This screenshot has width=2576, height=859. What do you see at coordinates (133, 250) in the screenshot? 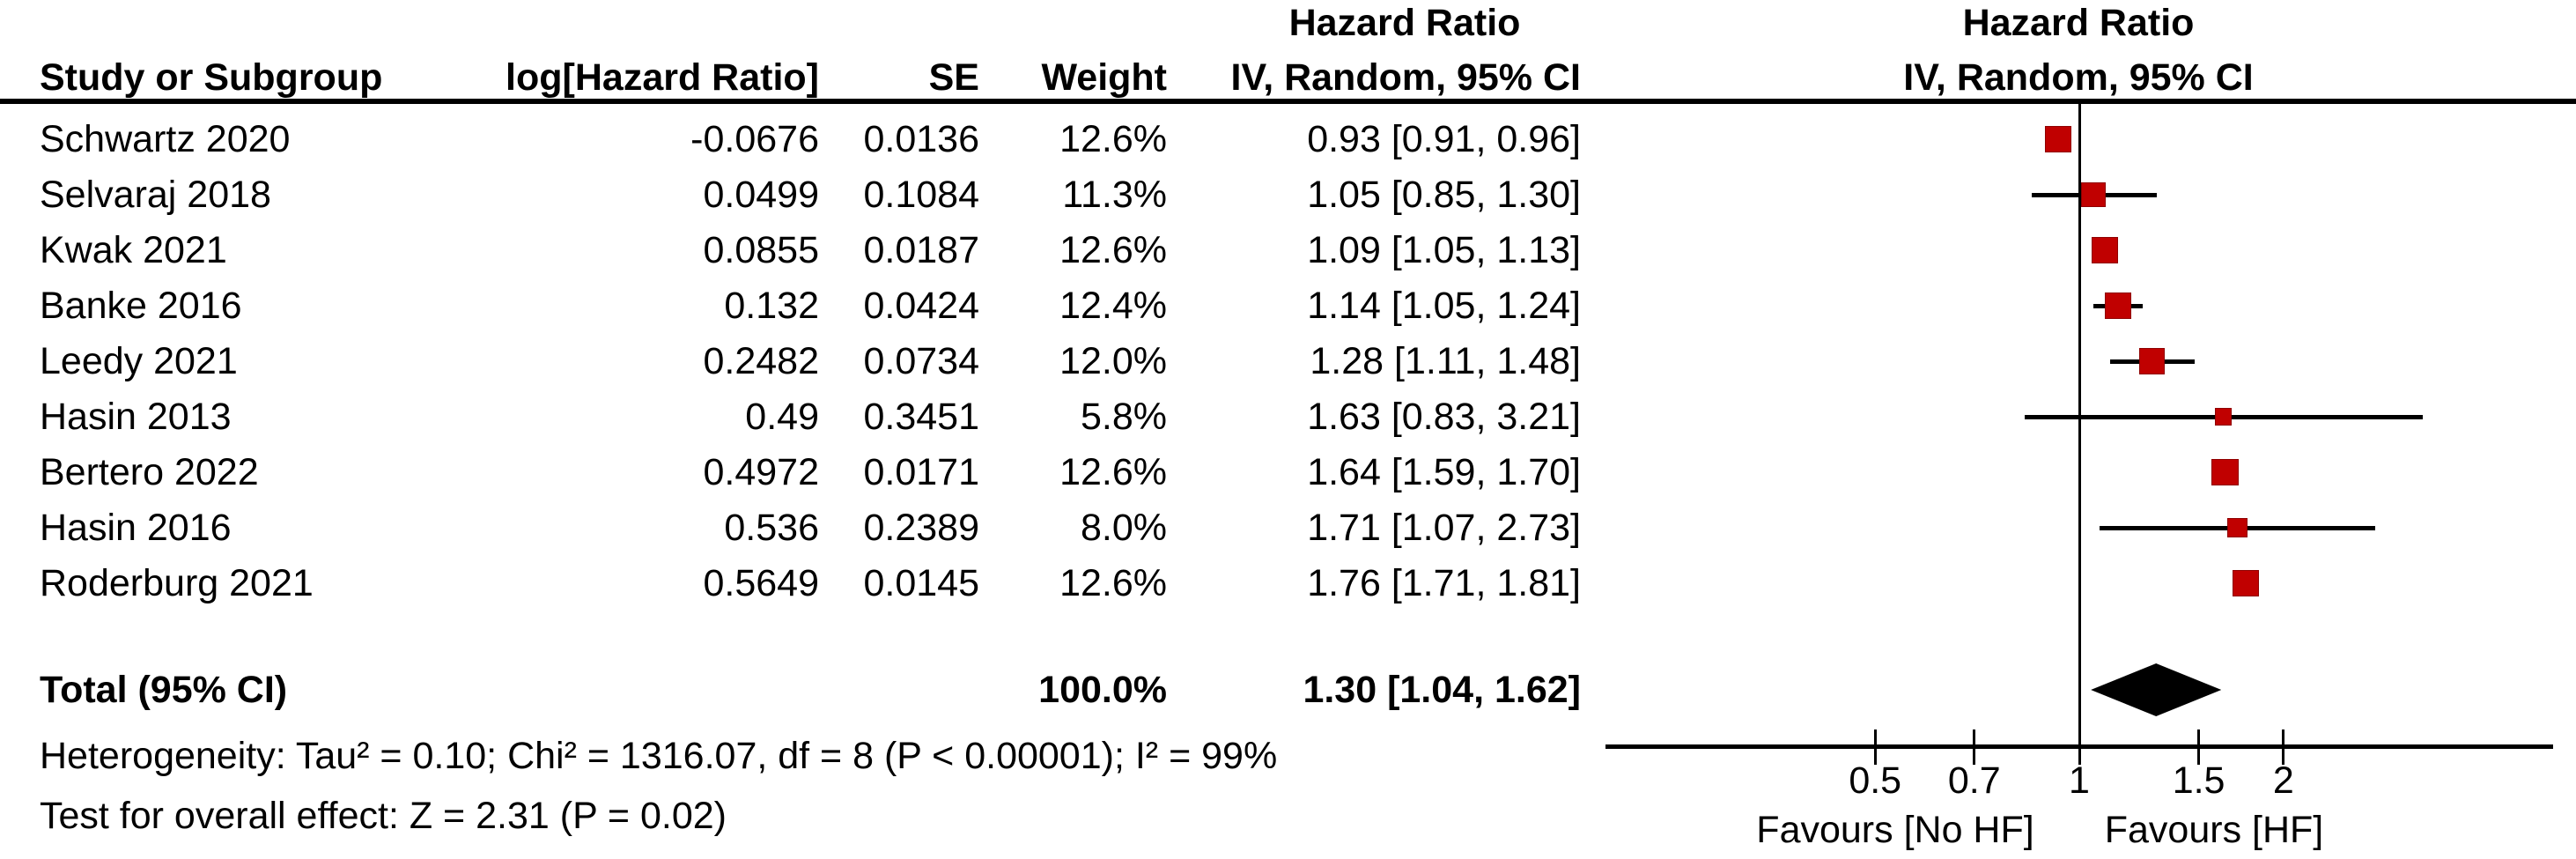
I see `row-study-name: Kwak 2021` at bounding box center [133, 250].